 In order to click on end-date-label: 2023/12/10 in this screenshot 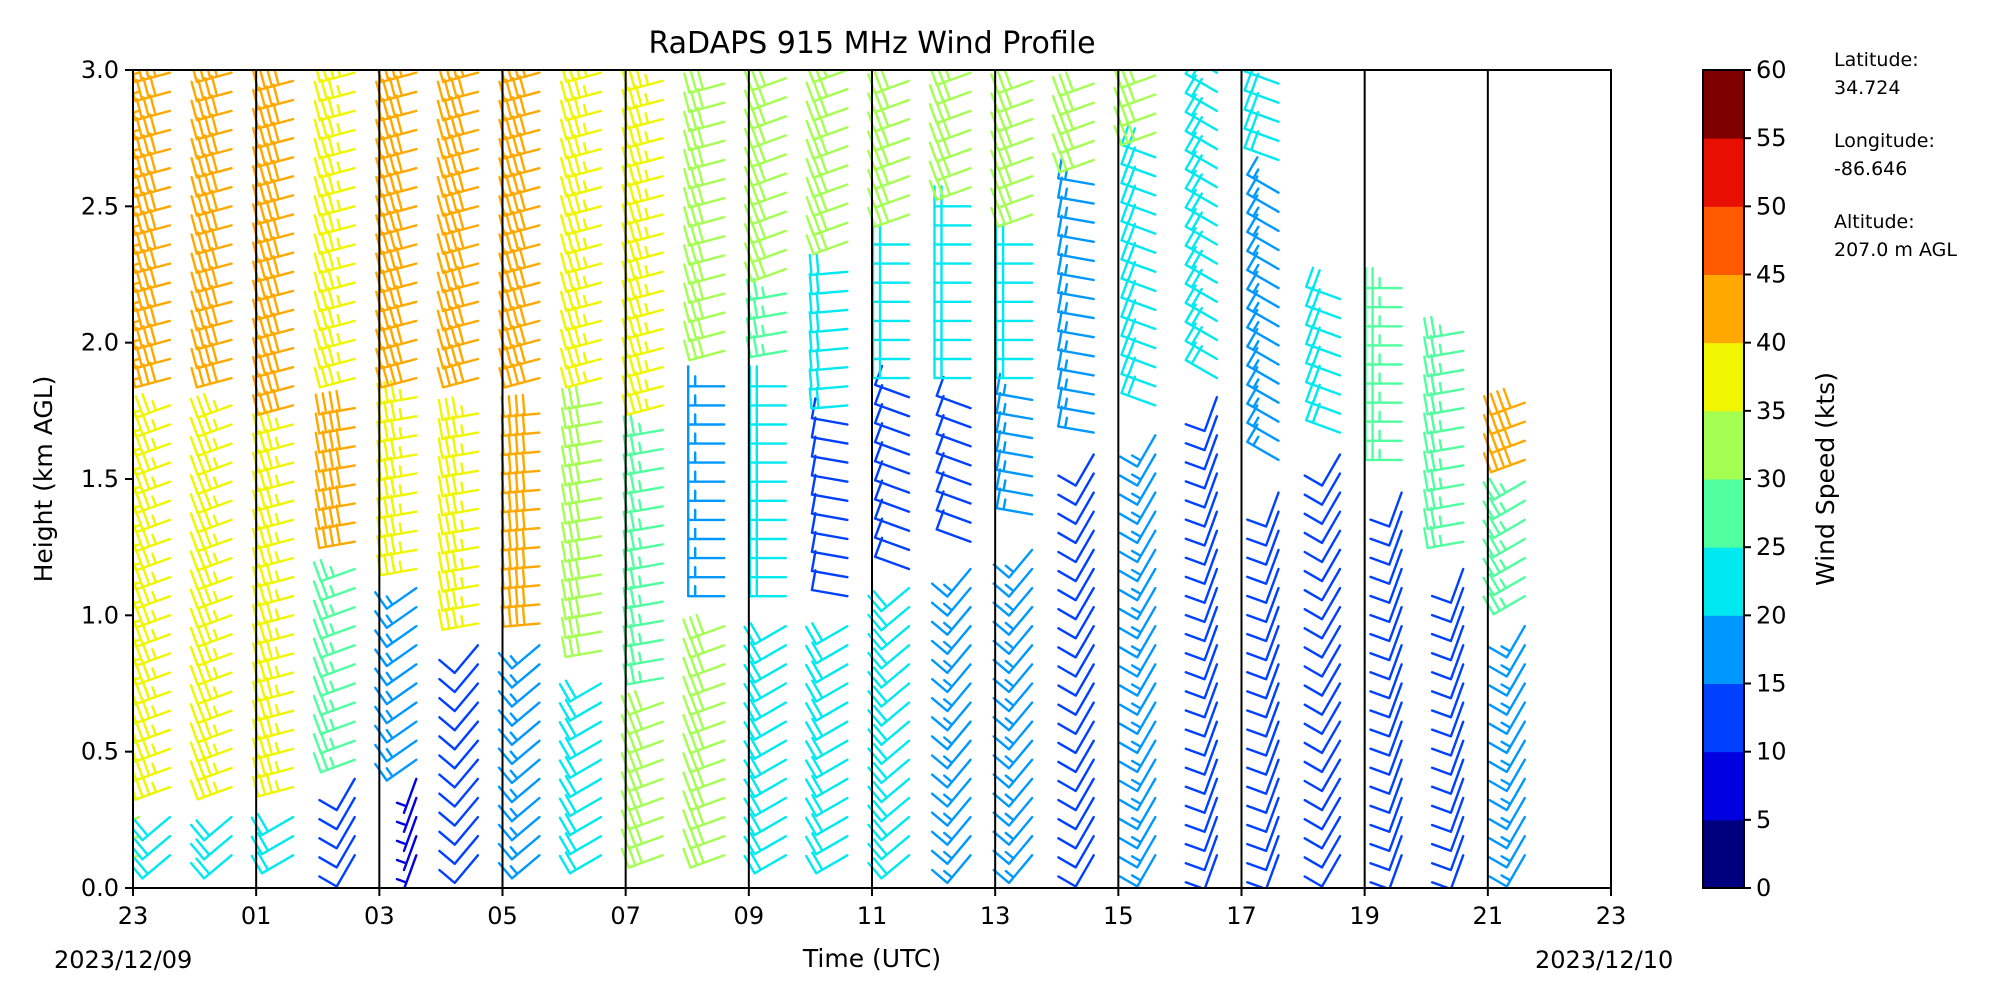, I will do `click(1604, 960)`.